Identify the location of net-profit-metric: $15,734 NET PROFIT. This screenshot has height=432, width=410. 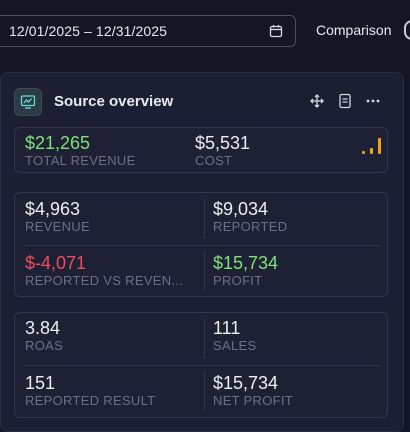
(253, 391).